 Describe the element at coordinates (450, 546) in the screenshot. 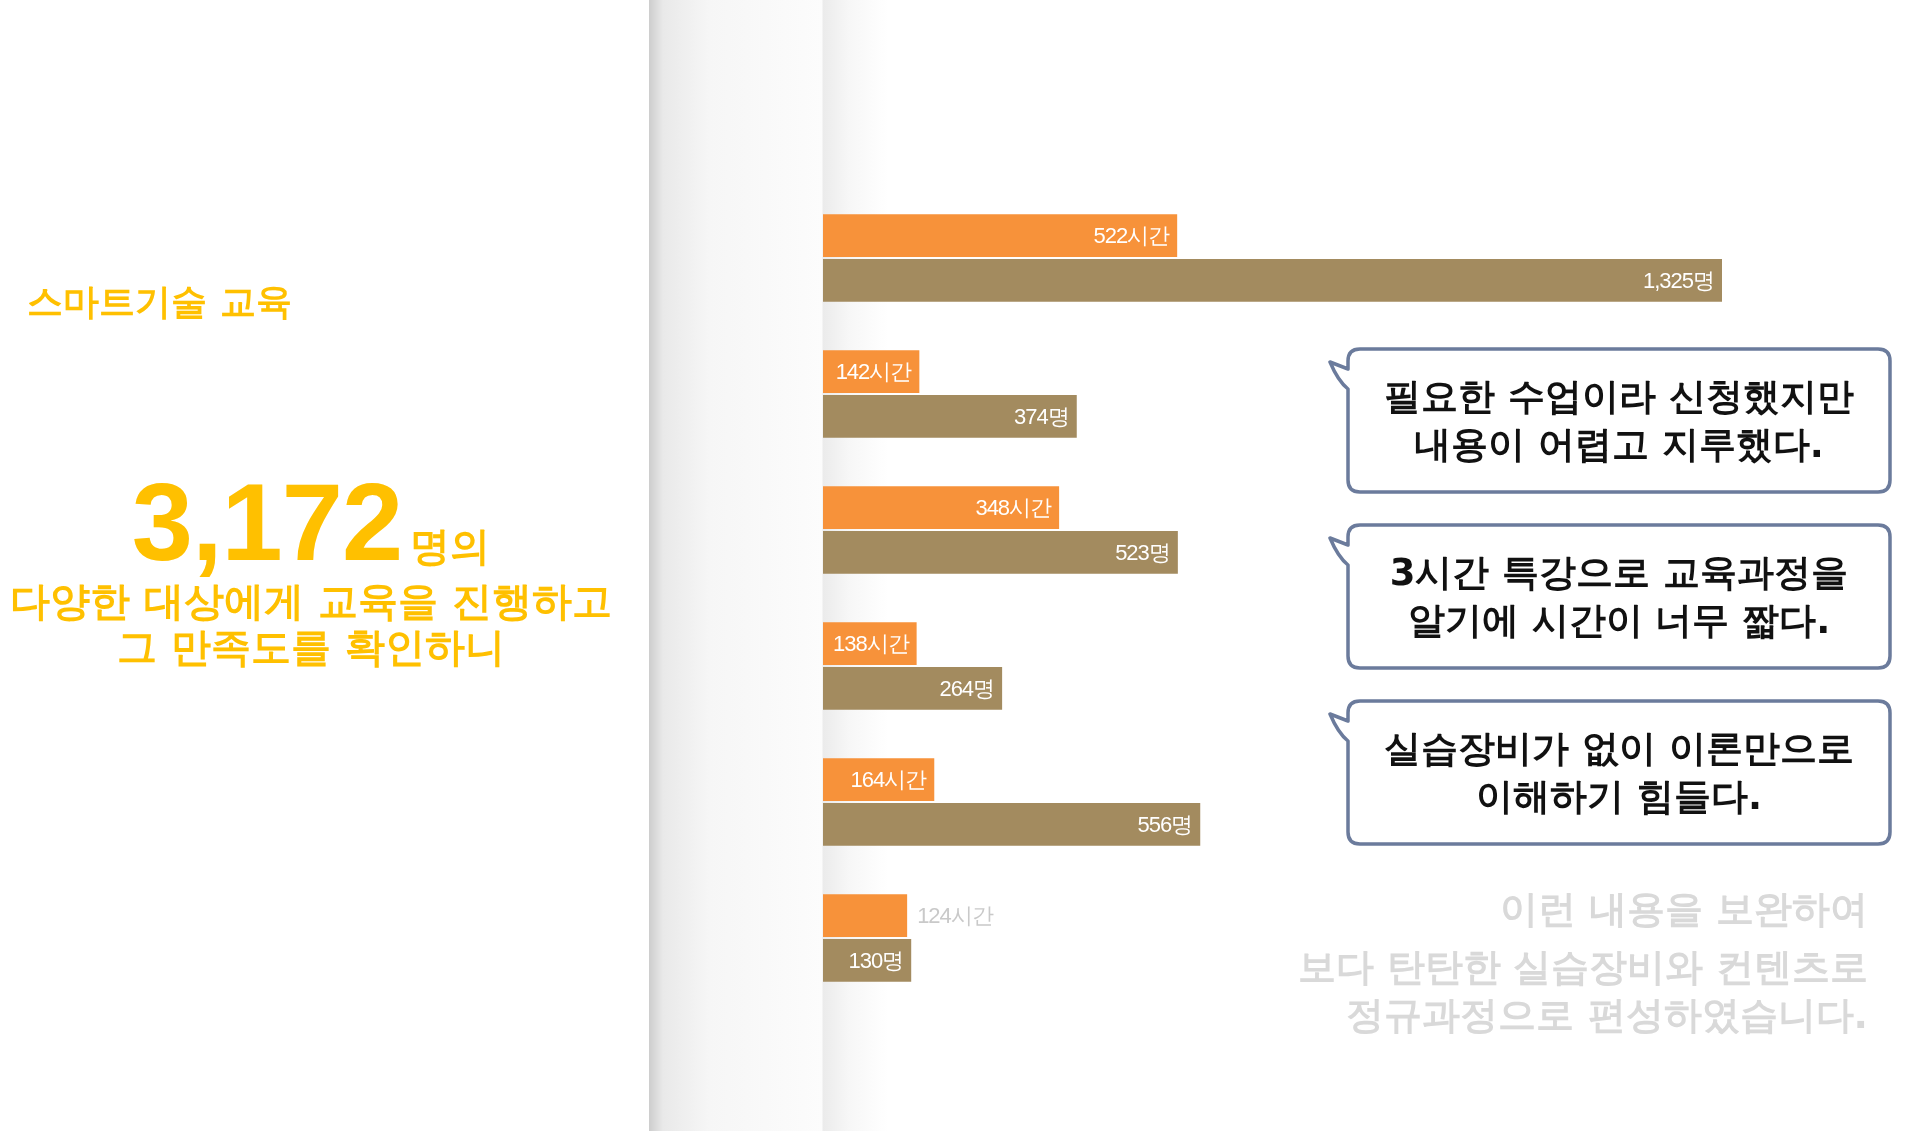

I see `text: 명의` at that location.